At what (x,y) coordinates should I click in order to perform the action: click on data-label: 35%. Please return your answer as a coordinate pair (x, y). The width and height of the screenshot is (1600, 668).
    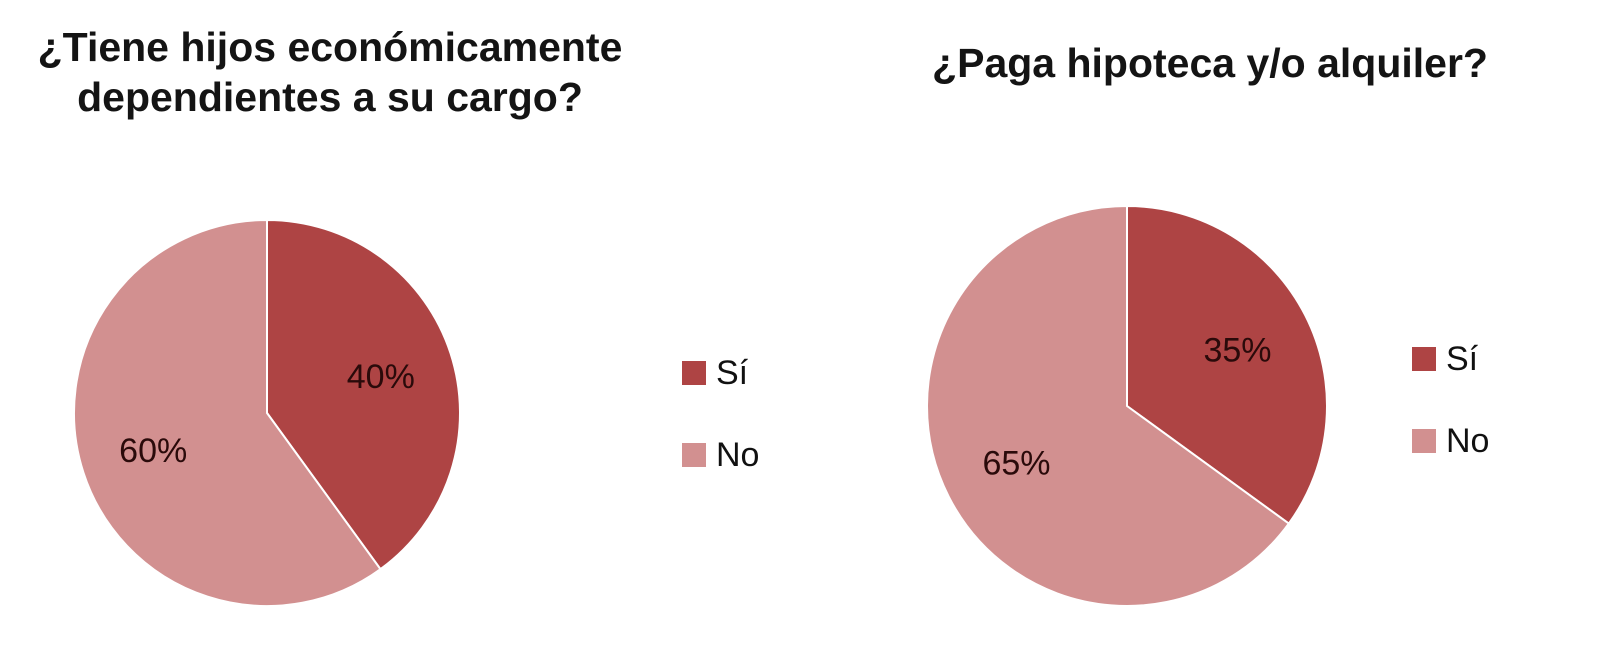
    Looking at the image, I should click on (1237, 351).